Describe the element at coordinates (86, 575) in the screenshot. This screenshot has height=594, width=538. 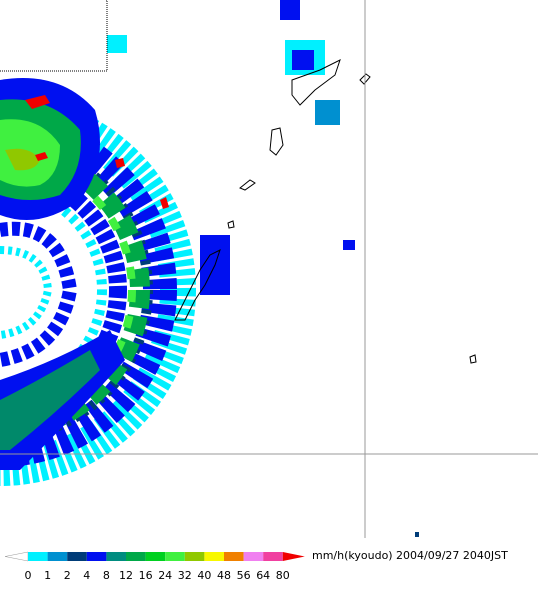
I see `legend-tick-label: 4` at that location.